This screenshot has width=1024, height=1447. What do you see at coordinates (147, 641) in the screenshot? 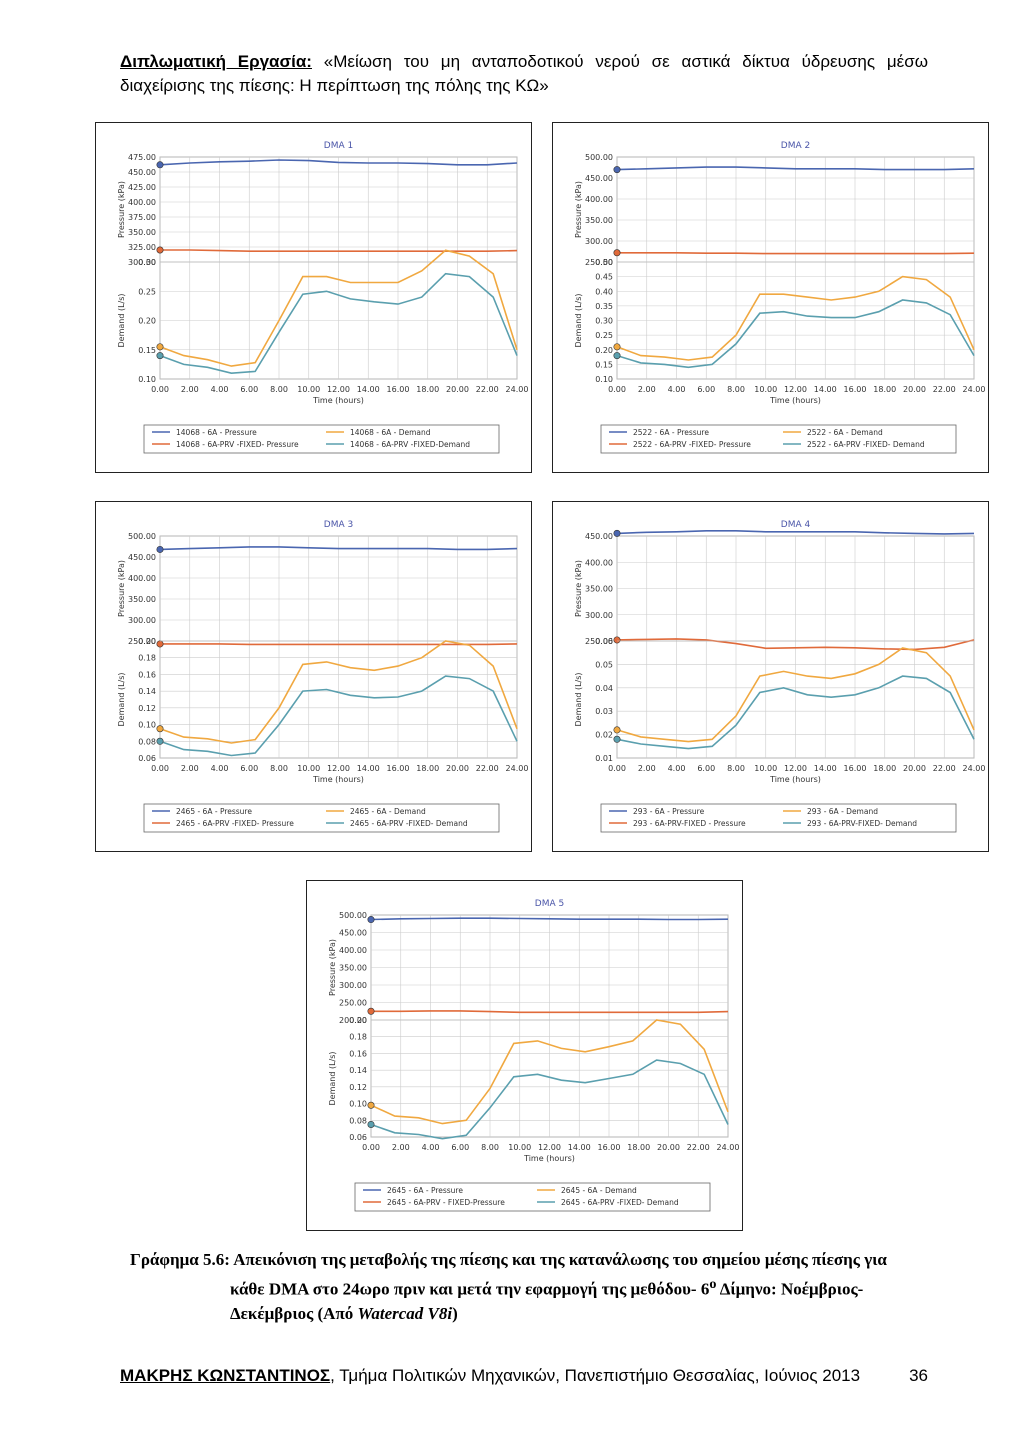
I see `y-tick-label: 0.20` at bounding box center [147, 641].